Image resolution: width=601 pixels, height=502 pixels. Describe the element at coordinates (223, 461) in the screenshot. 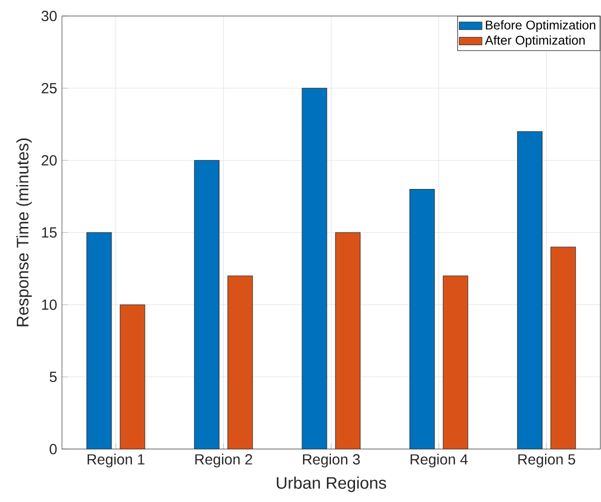

I see `x-tick-label: Region 2` at that location.